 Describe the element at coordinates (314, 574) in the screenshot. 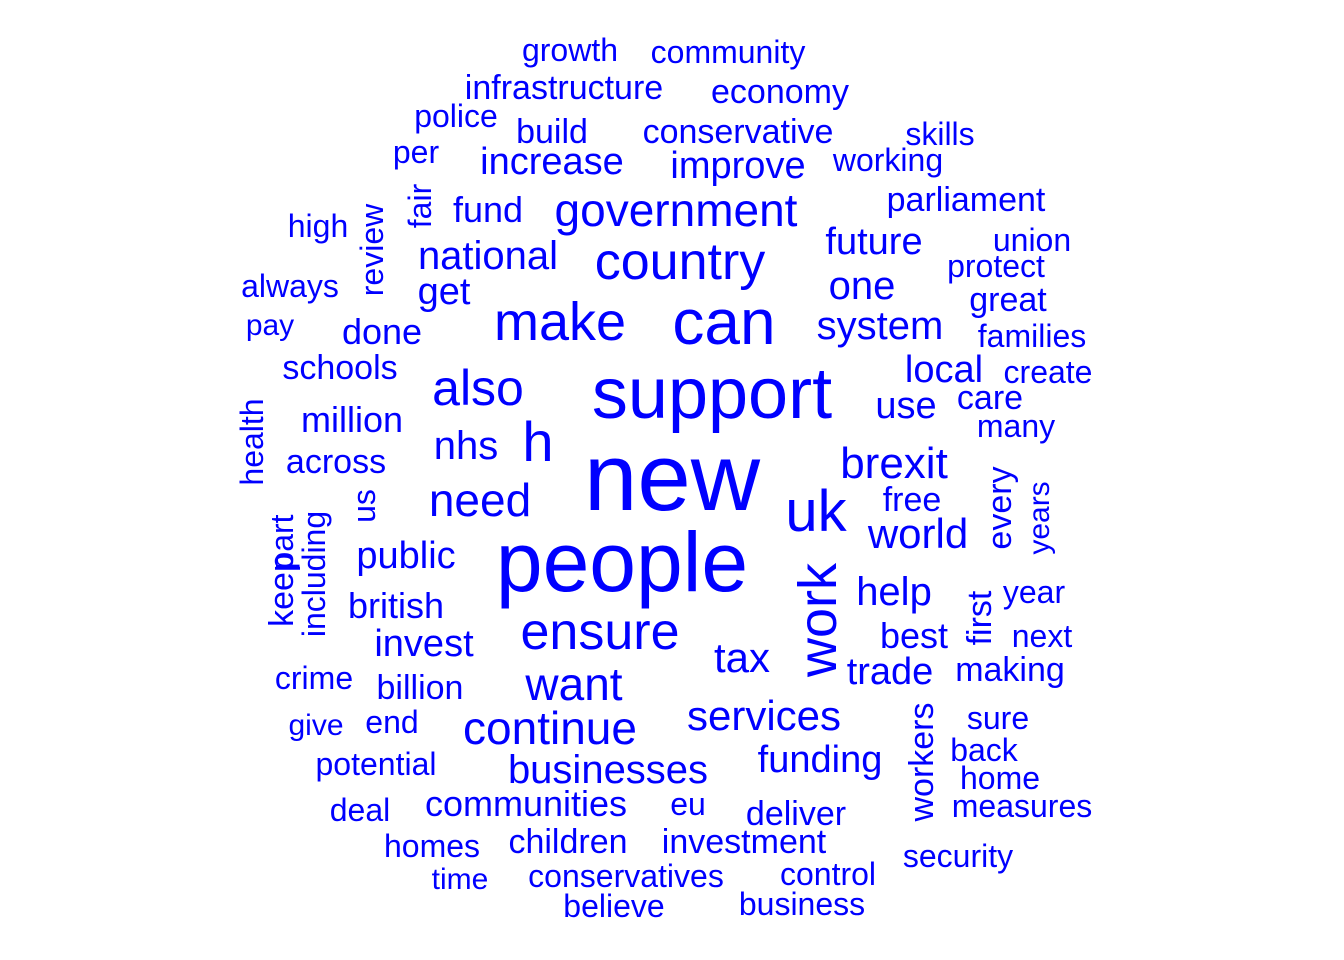

I see `word-including: including` at that location.